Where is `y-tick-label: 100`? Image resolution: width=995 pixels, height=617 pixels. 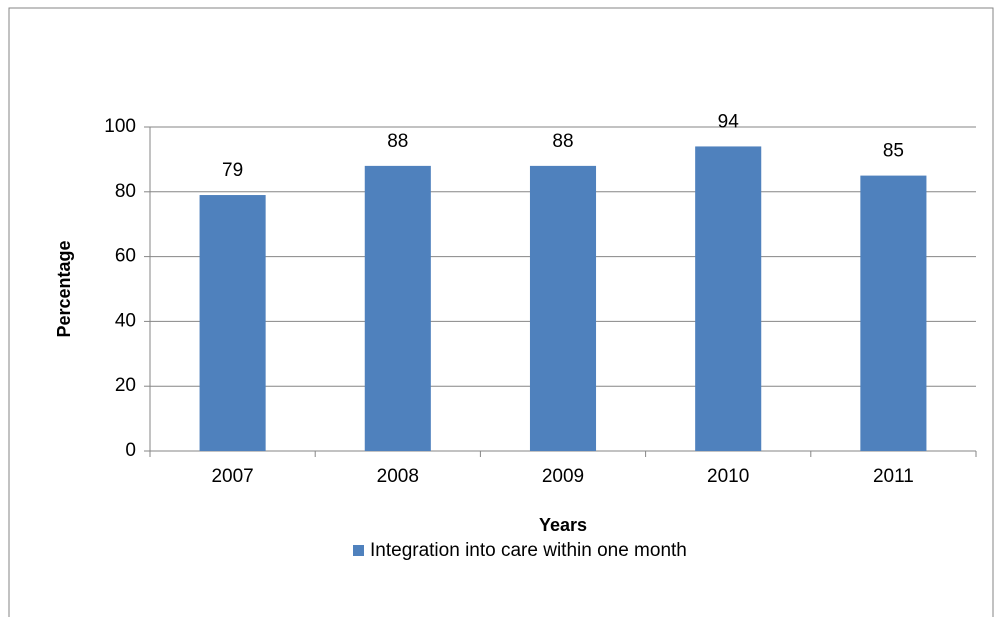 y-tick-label: 100 is located at coordinates (120, 126).